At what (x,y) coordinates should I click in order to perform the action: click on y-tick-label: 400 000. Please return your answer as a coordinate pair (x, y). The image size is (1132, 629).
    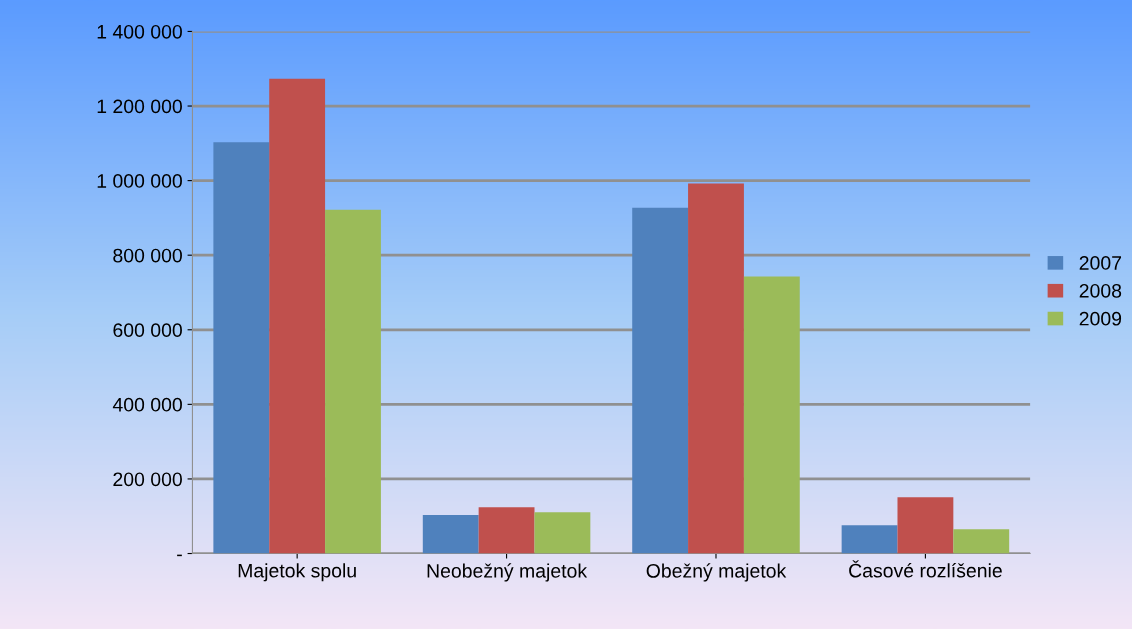
    Looking at the image, I should click on (147, 404).